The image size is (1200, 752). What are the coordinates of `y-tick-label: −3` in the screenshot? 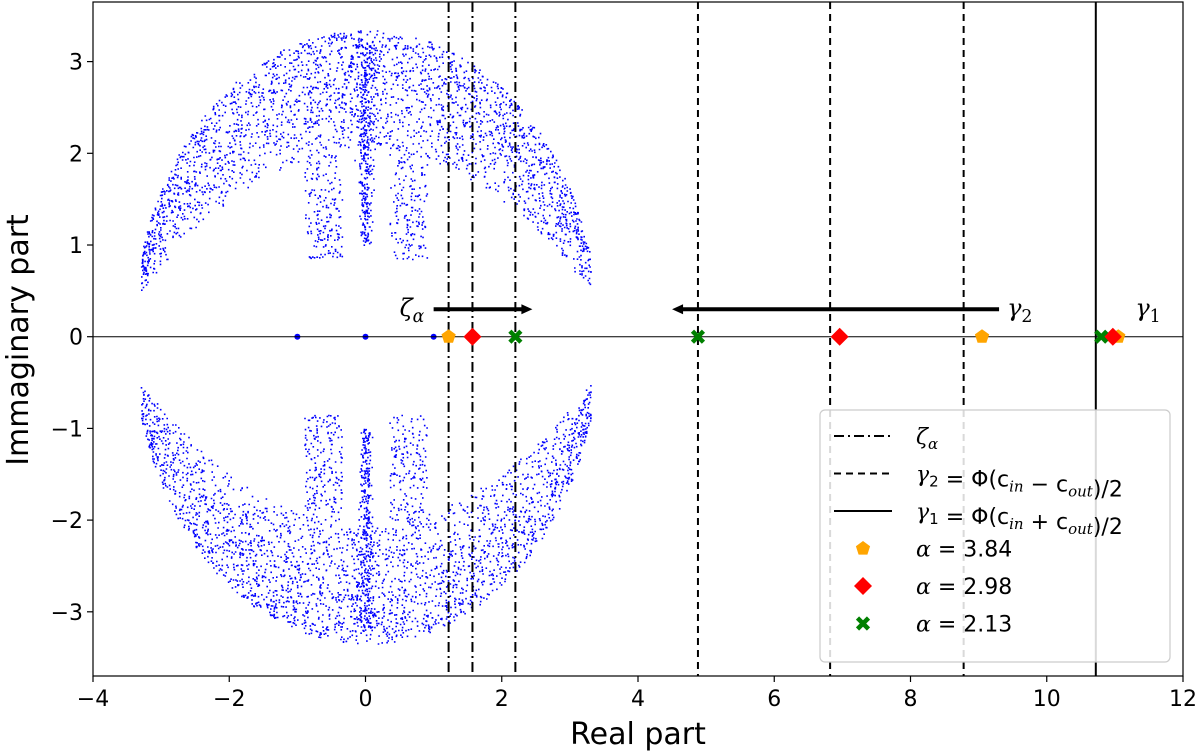 It's located at (67, 613).